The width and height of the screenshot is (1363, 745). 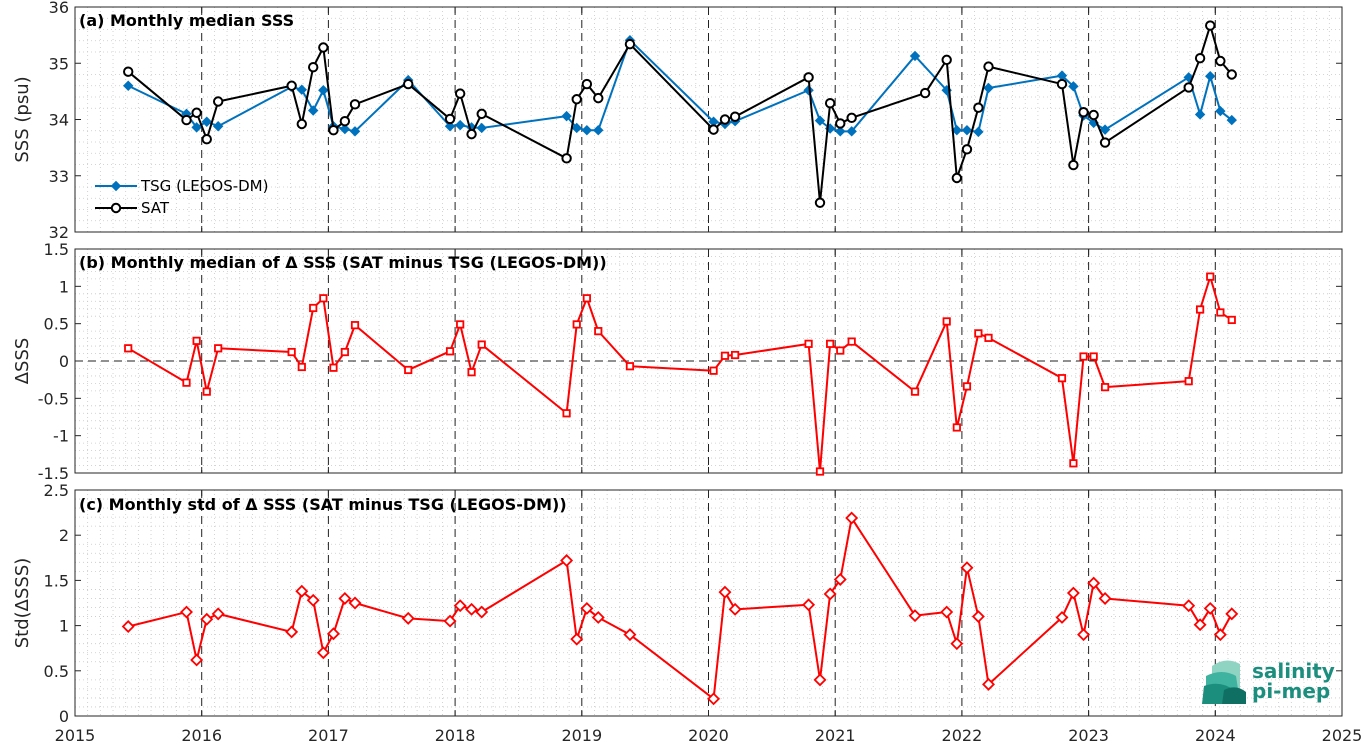 What do you see at coordinates (181, 197) in the screenshot?
I see `legend: TSG (LEGOS-DM) SAT` at bounding box center [181, 197].